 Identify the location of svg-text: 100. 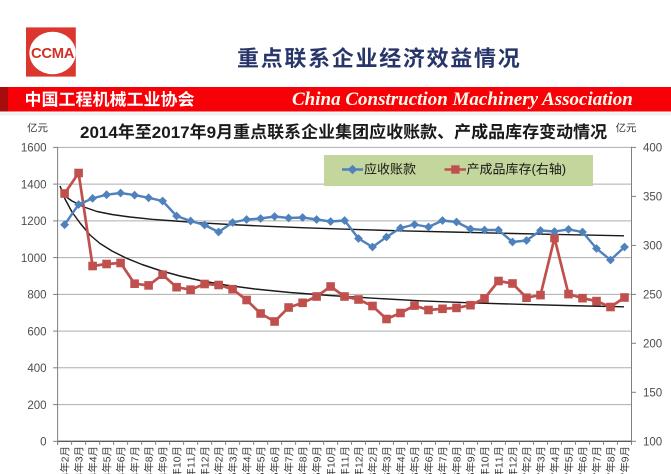
(652, 443).